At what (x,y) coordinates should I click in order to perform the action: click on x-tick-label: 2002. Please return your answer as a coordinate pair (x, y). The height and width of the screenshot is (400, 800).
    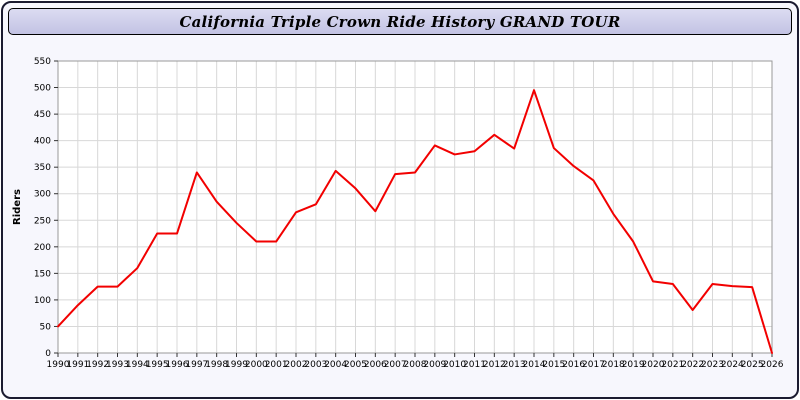
    Looking at the image, I should click on (296, 365).